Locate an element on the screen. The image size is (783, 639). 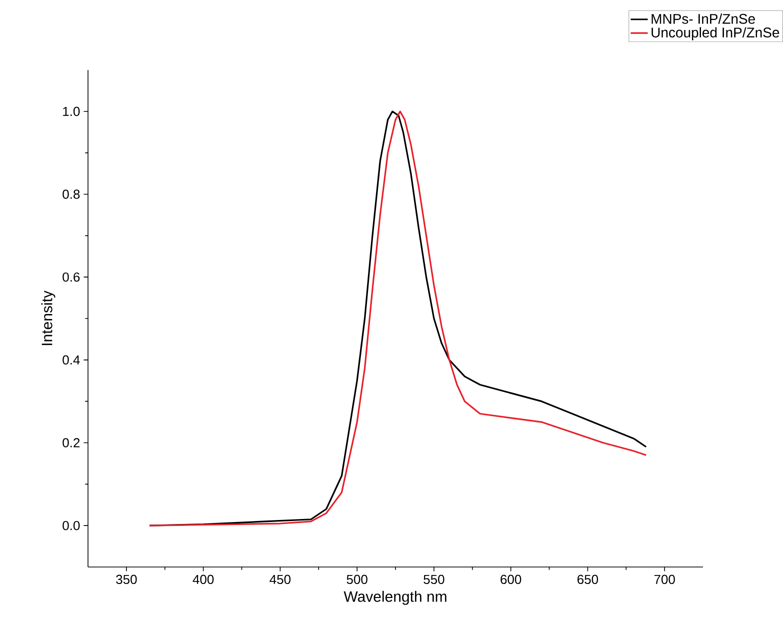
x-tick-label: 600 is located at coordinates (511, 579).